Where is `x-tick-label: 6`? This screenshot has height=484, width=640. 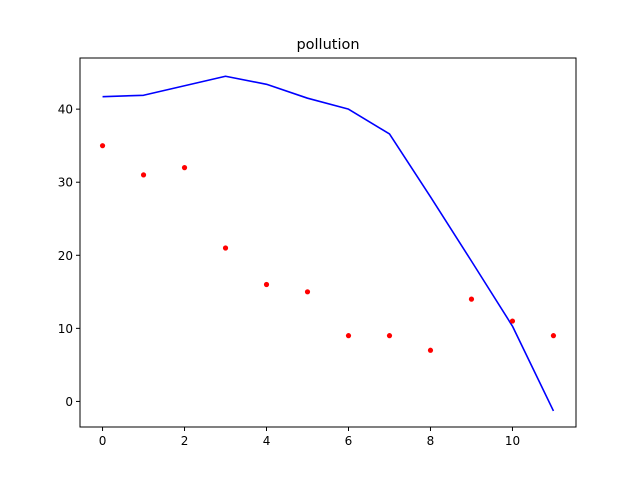
x-tick-label: 6 is located at coordinates (349, 441).